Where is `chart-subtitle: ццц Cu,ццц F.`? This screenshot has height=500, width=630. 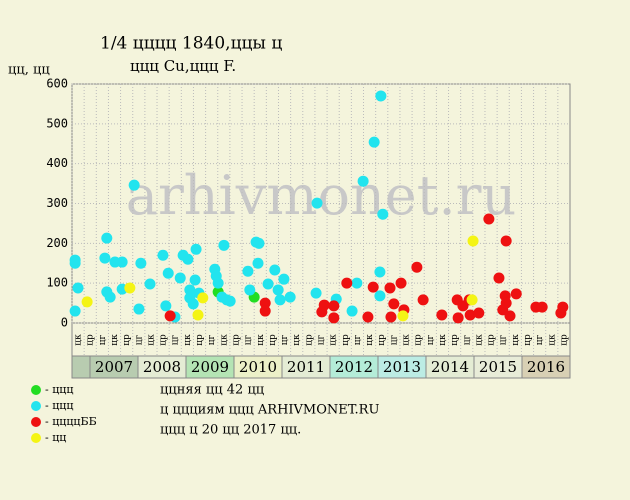 chart-subtitle: ццц Cu,ццц F. is located at coordinates (183, 66).